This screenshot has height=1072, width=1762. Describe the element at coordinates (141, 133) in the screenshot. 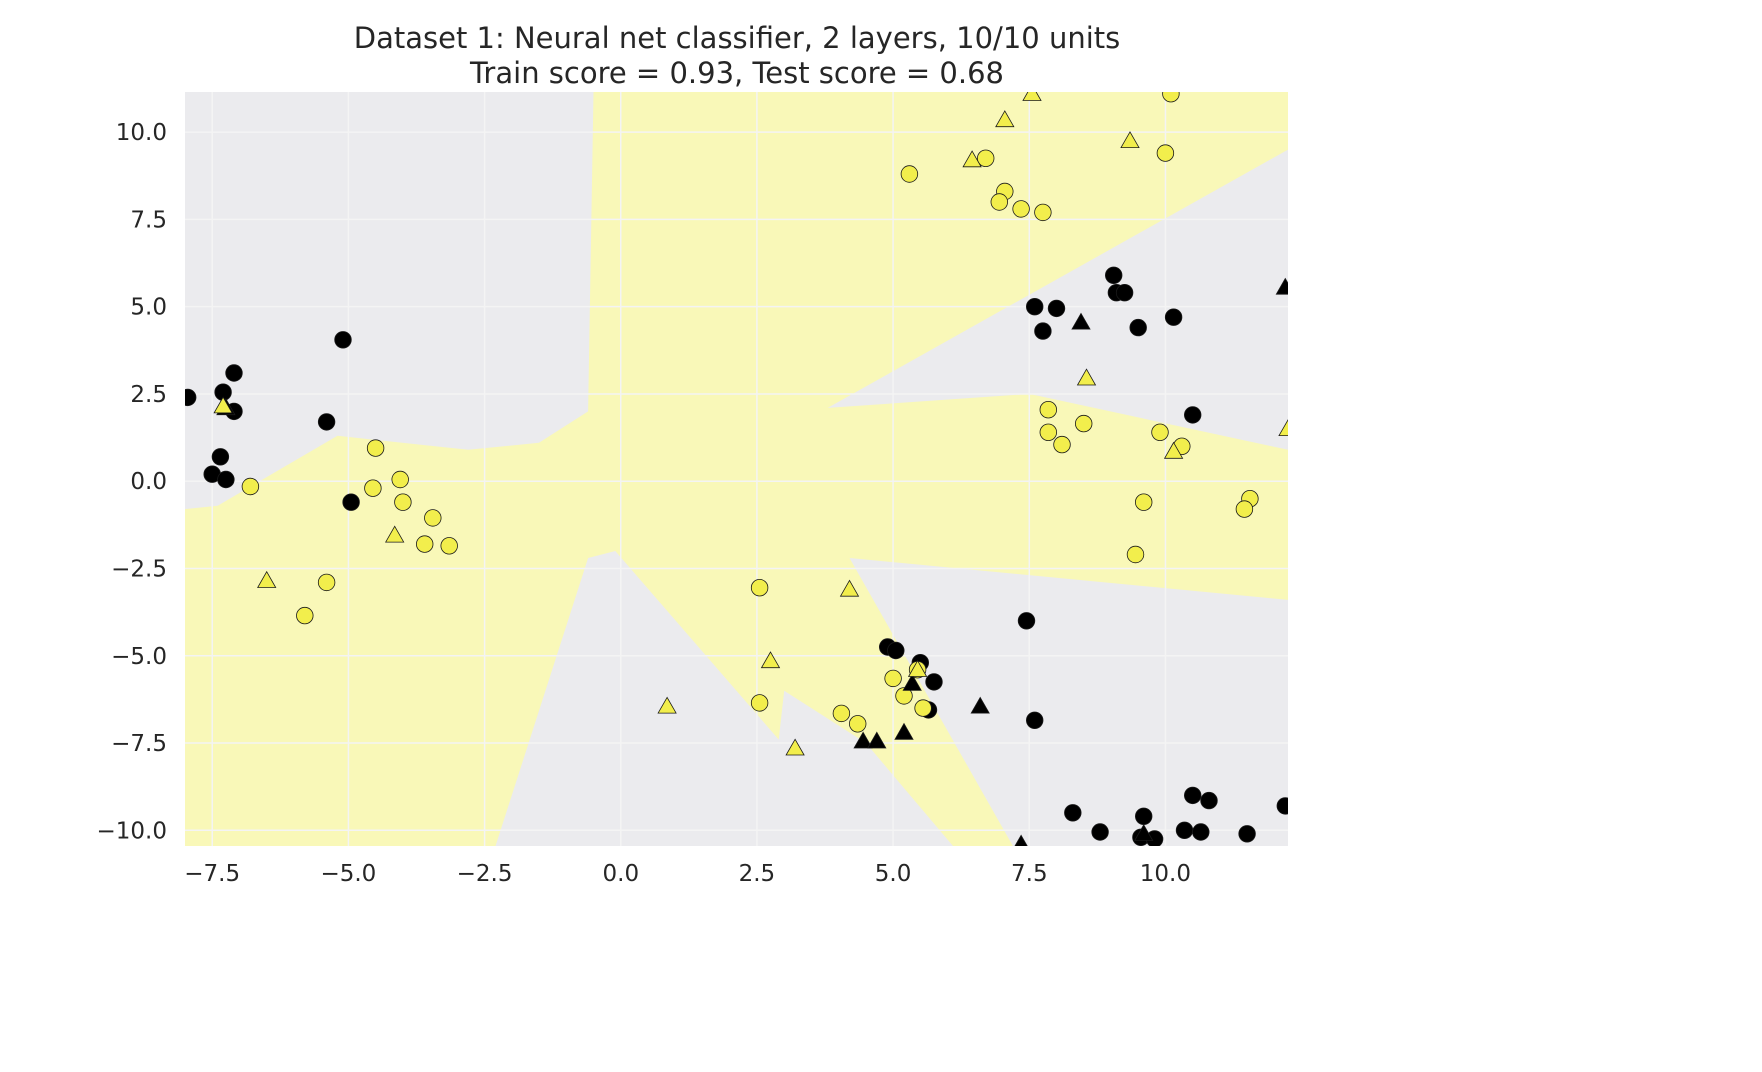

I see `y-tick-label: 10.0` at that location.